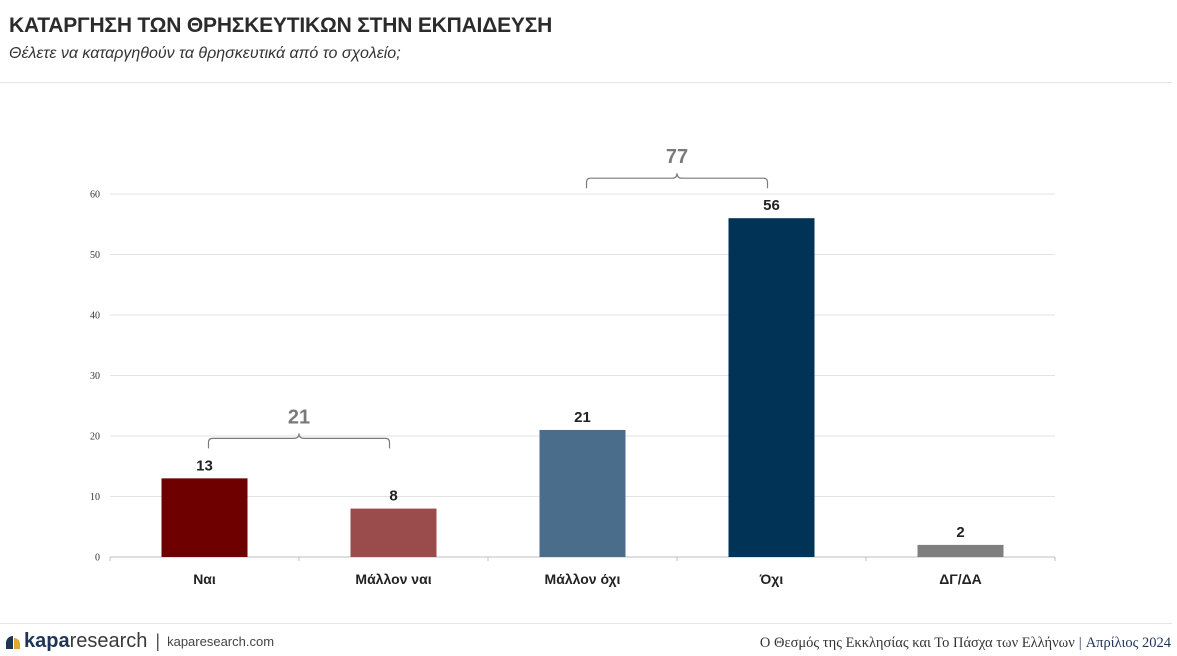 The image size is (1177, 656). I want to click on data-label: 13, so click(204, 465).